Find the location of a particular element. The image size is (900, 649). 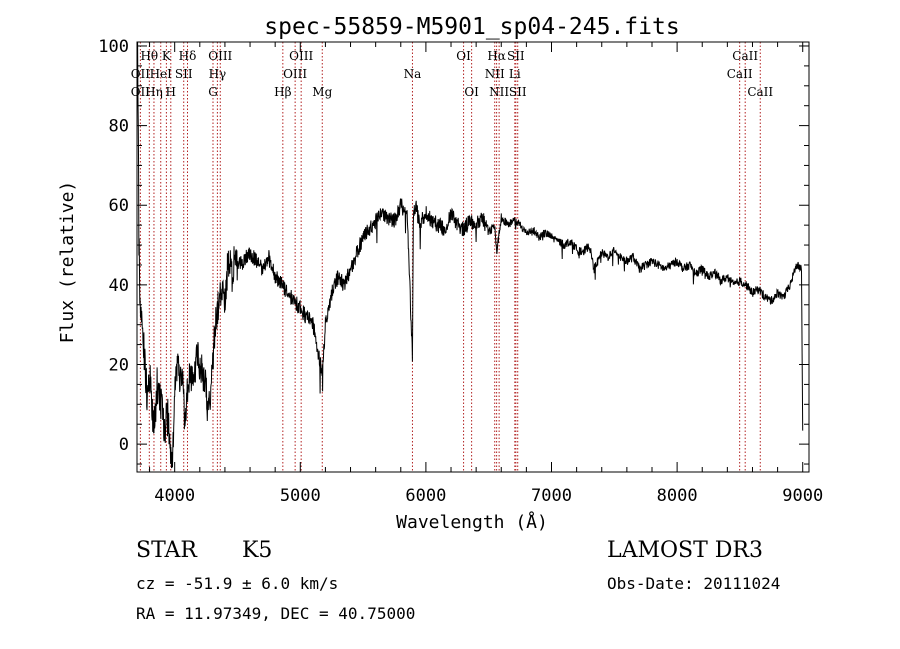

redshift-text: cz = -51.9 ± 6.0 km/s is located at coordinates (237, 583).